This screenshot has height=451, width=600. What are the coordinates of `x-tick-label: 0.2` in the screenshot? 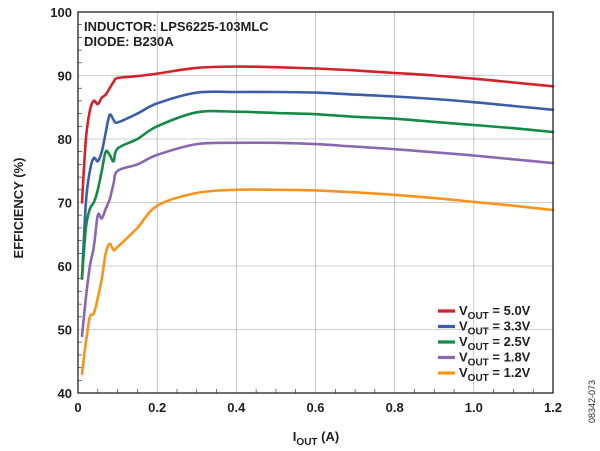 It's located at (157, 407).